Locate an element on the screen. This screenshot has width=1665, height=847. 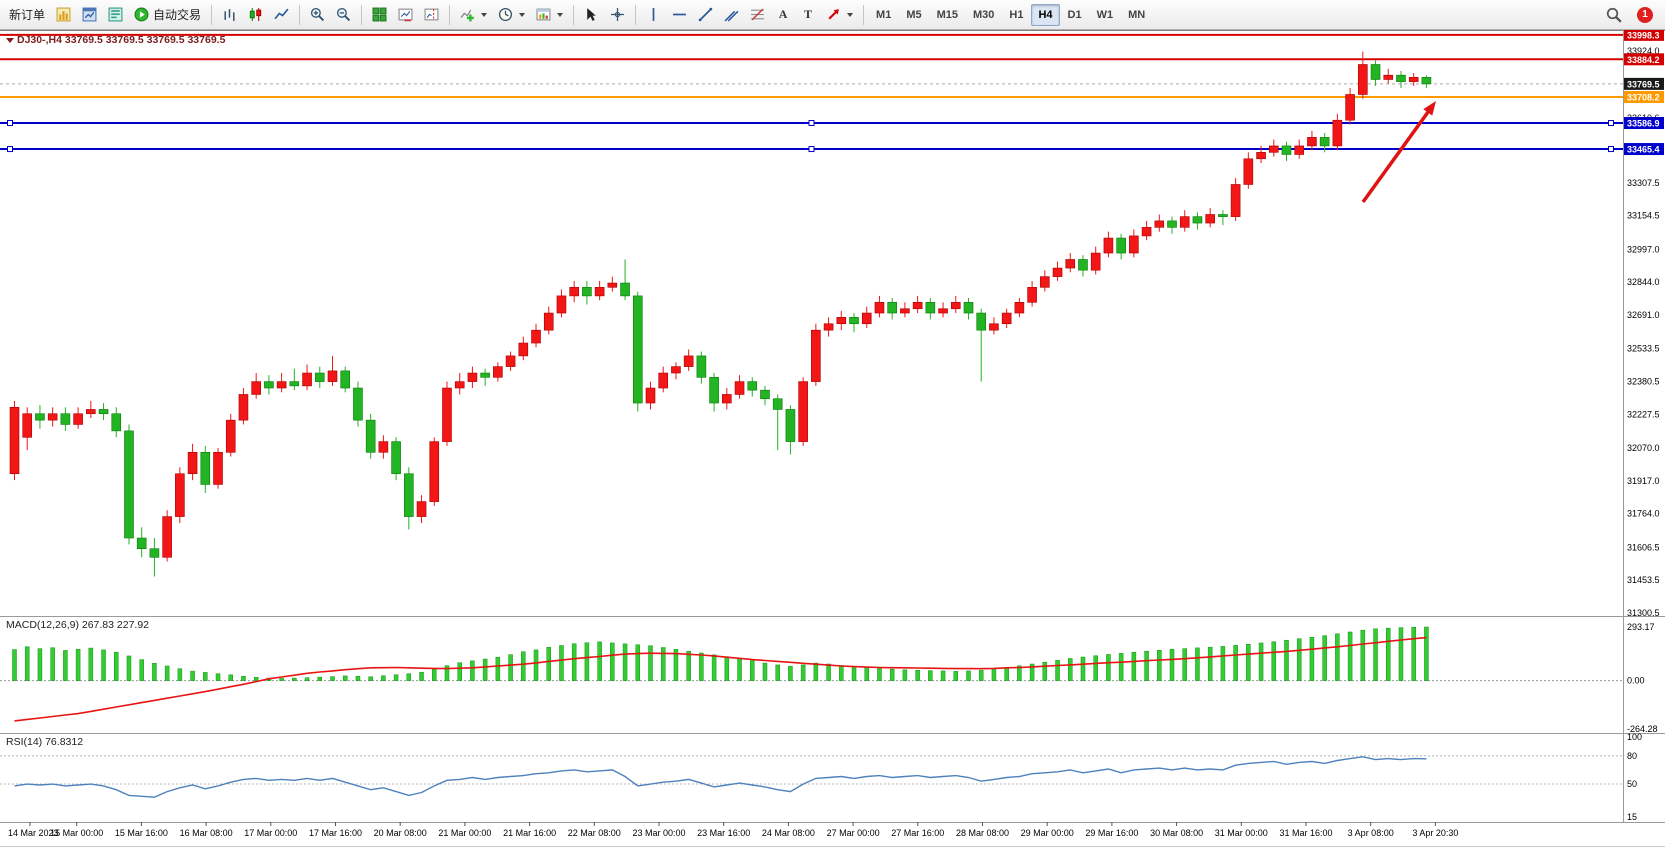
crosshair-icon is located at coordinates (617, 14).